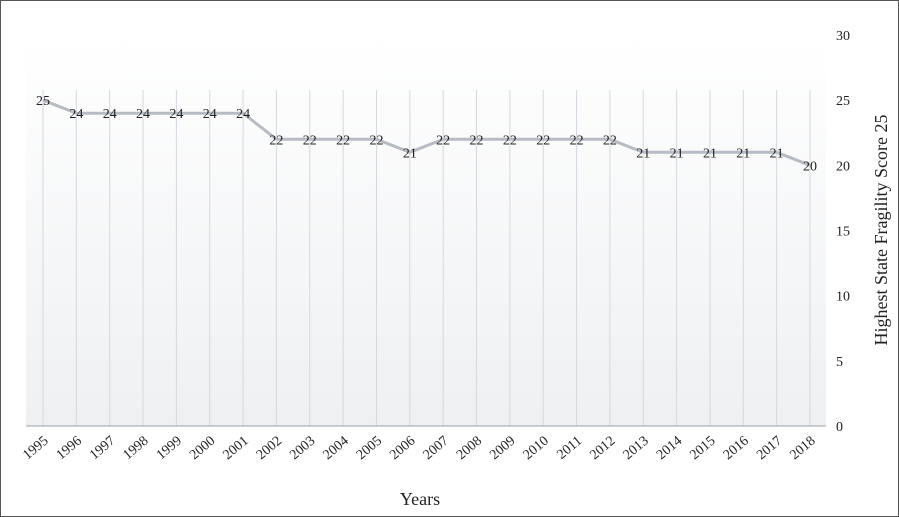  What do you see at coordinates (102, 448) in the screenshot?
I see `x-tick-label: 1997` at bounding box center [102, 448].